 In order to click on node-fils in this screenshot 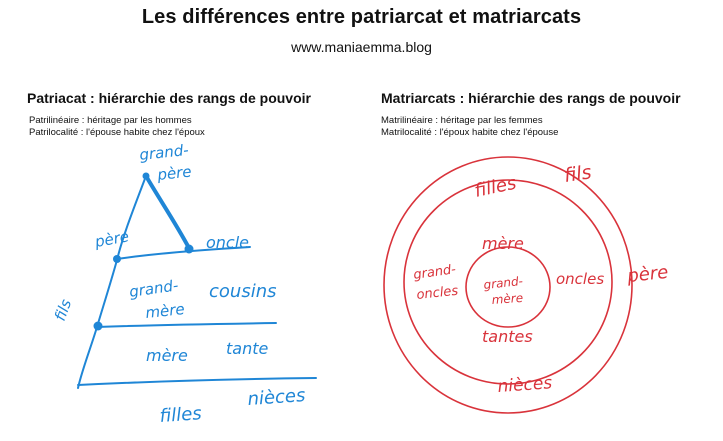, I will do `click(98, 326)`.